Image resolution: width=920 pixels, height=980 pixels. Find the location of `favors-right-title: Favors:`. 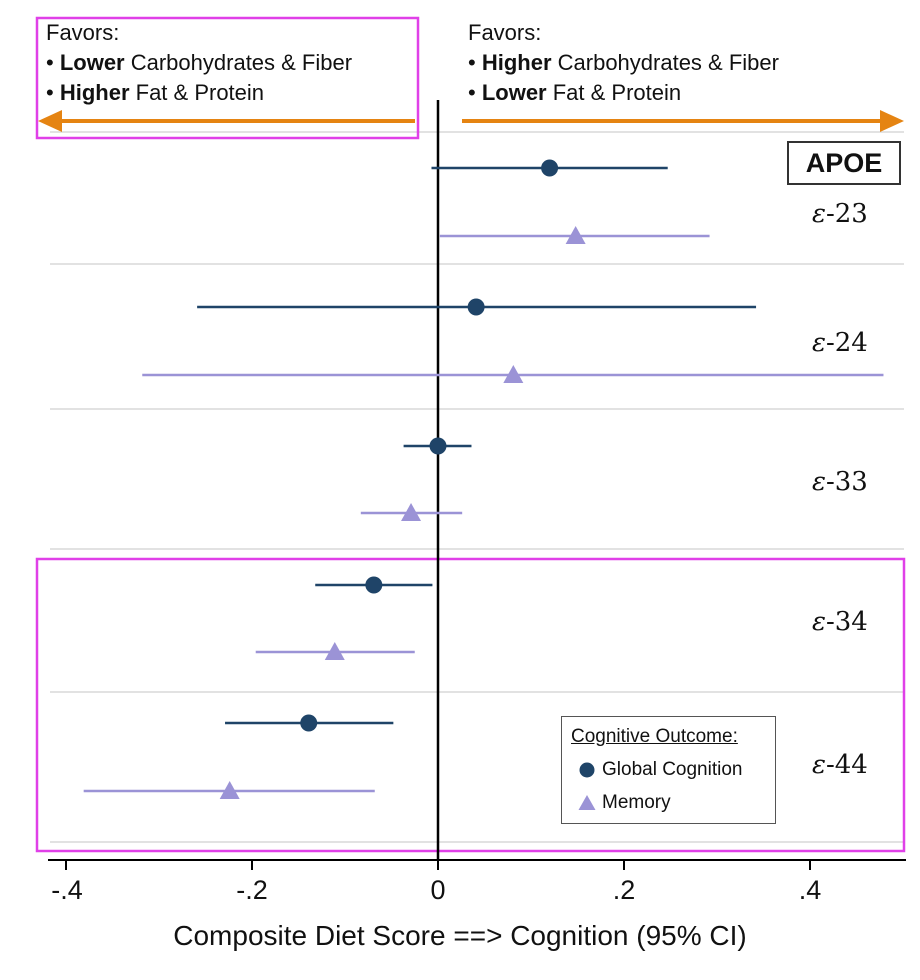

favors-right-title: Favors: is located at coordinates (505, 32).